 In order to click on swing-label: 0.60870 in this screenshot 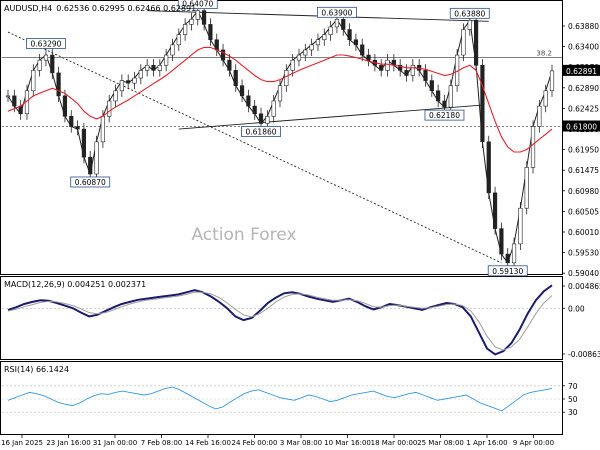, I will do `click(90, 182)`.